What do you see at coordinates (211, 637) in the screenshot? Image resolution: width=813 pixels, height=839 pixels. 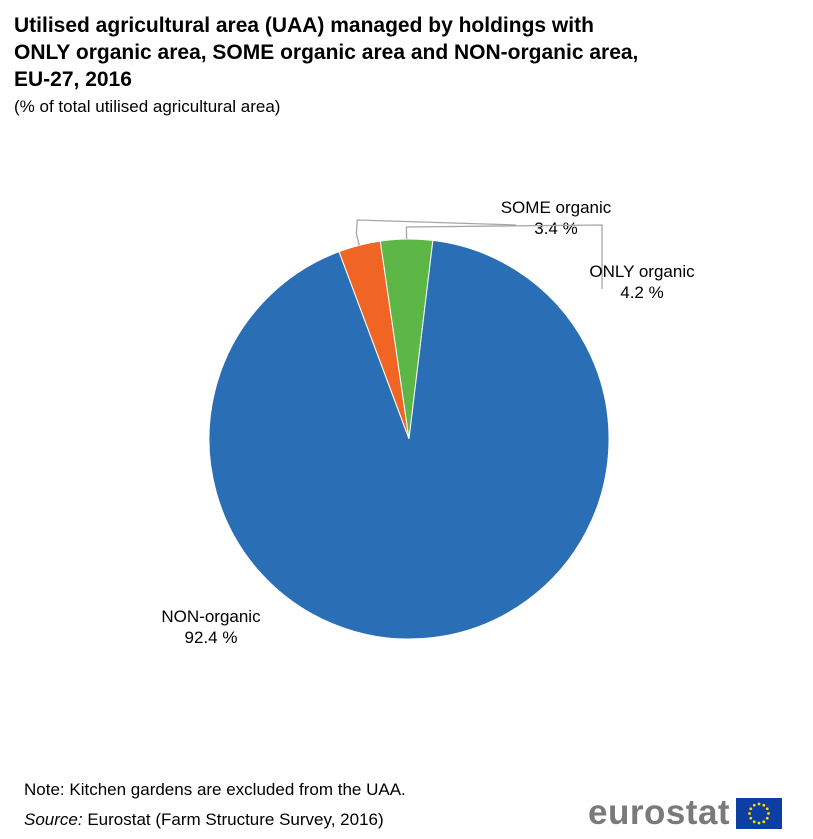 I see `slice-value-non-organic: 92.4 %` at bounding box center [211, 637].